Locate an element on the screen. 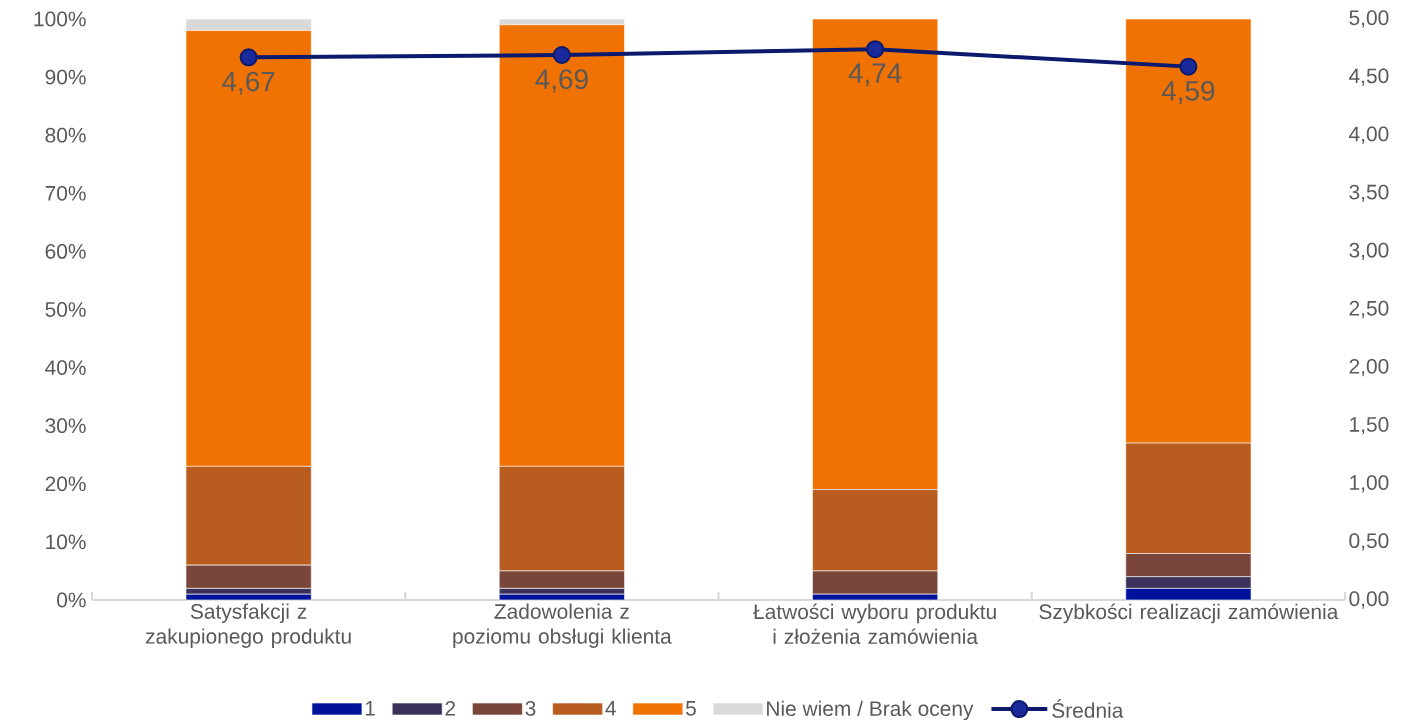 This screenshot has height=720, width=1418. y-tick-label: 70% is located at coordinates (65, 193).